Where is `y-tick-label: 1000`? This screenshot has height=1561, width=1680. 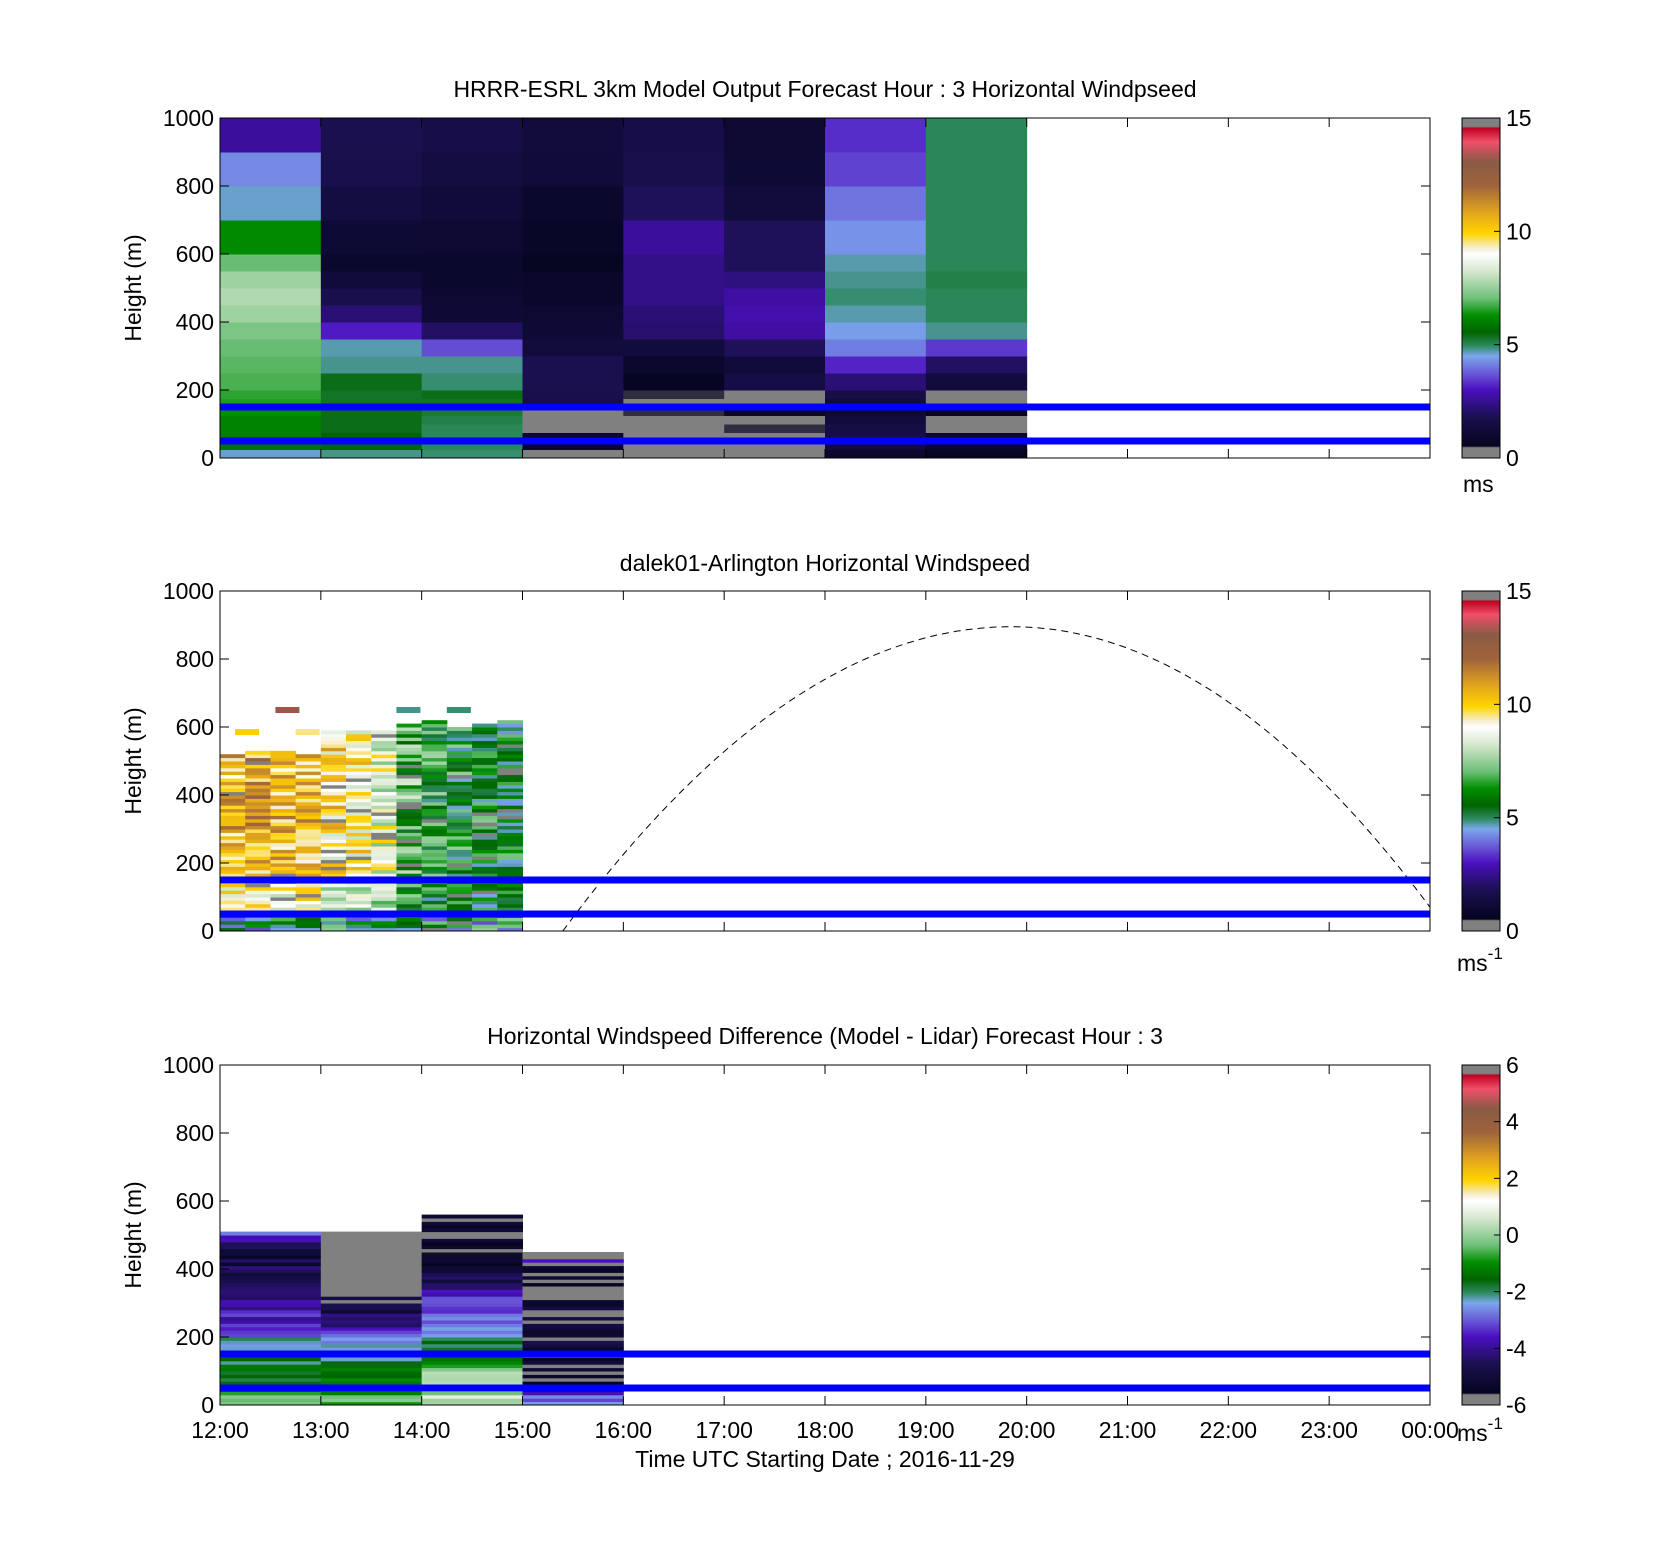
y-tick-label: 1000 is located at coordinates (188, 591).